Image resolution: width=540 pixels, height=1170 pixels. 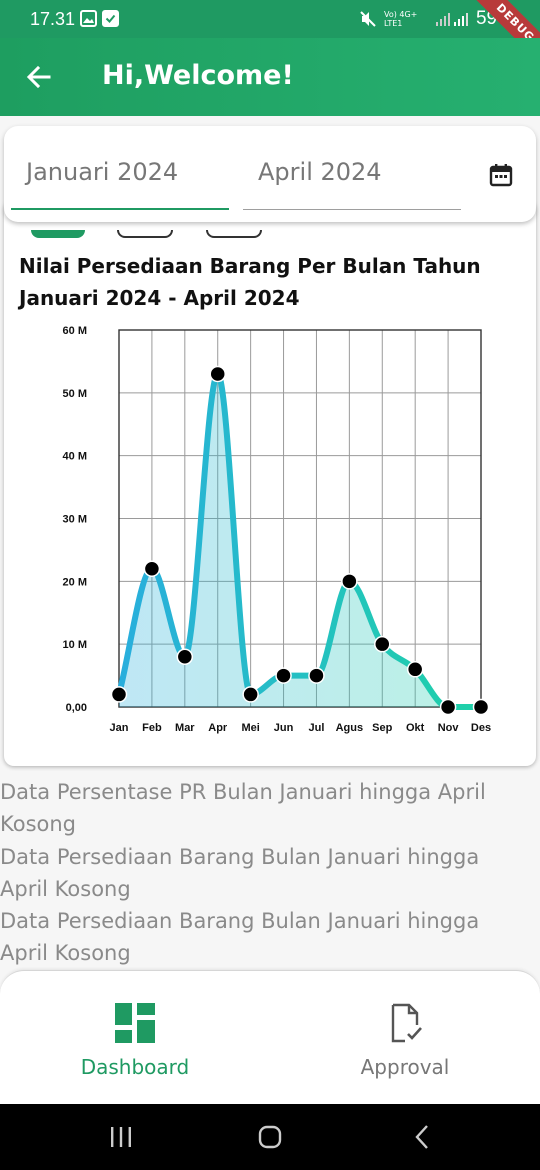 I want to click on arrow-back-icon, so click(x=38, y=77).